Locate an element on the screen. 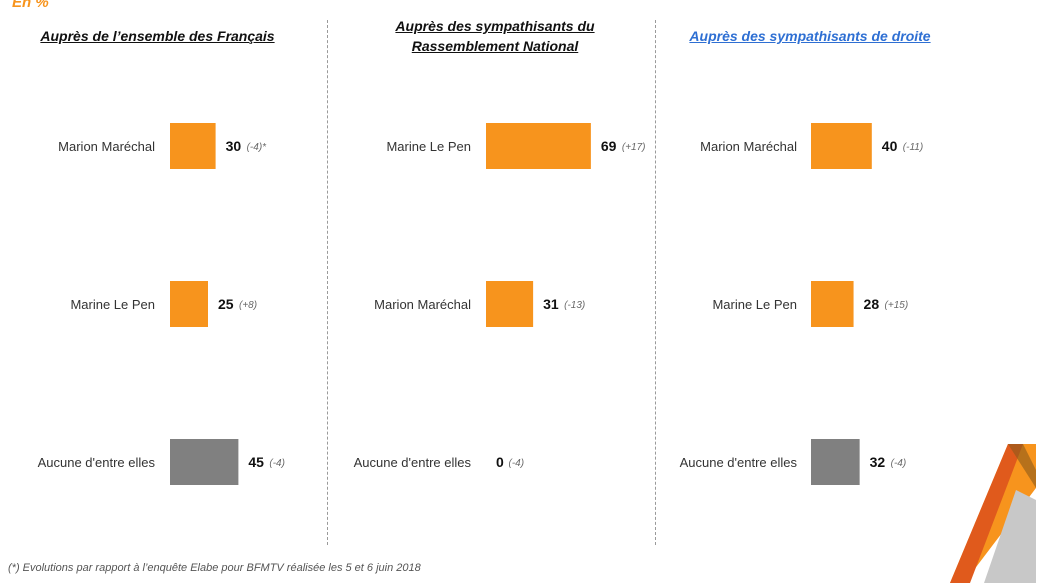 The image size is (1037, 583). evolution-label: (+8) is located at coordinates (248, 305).